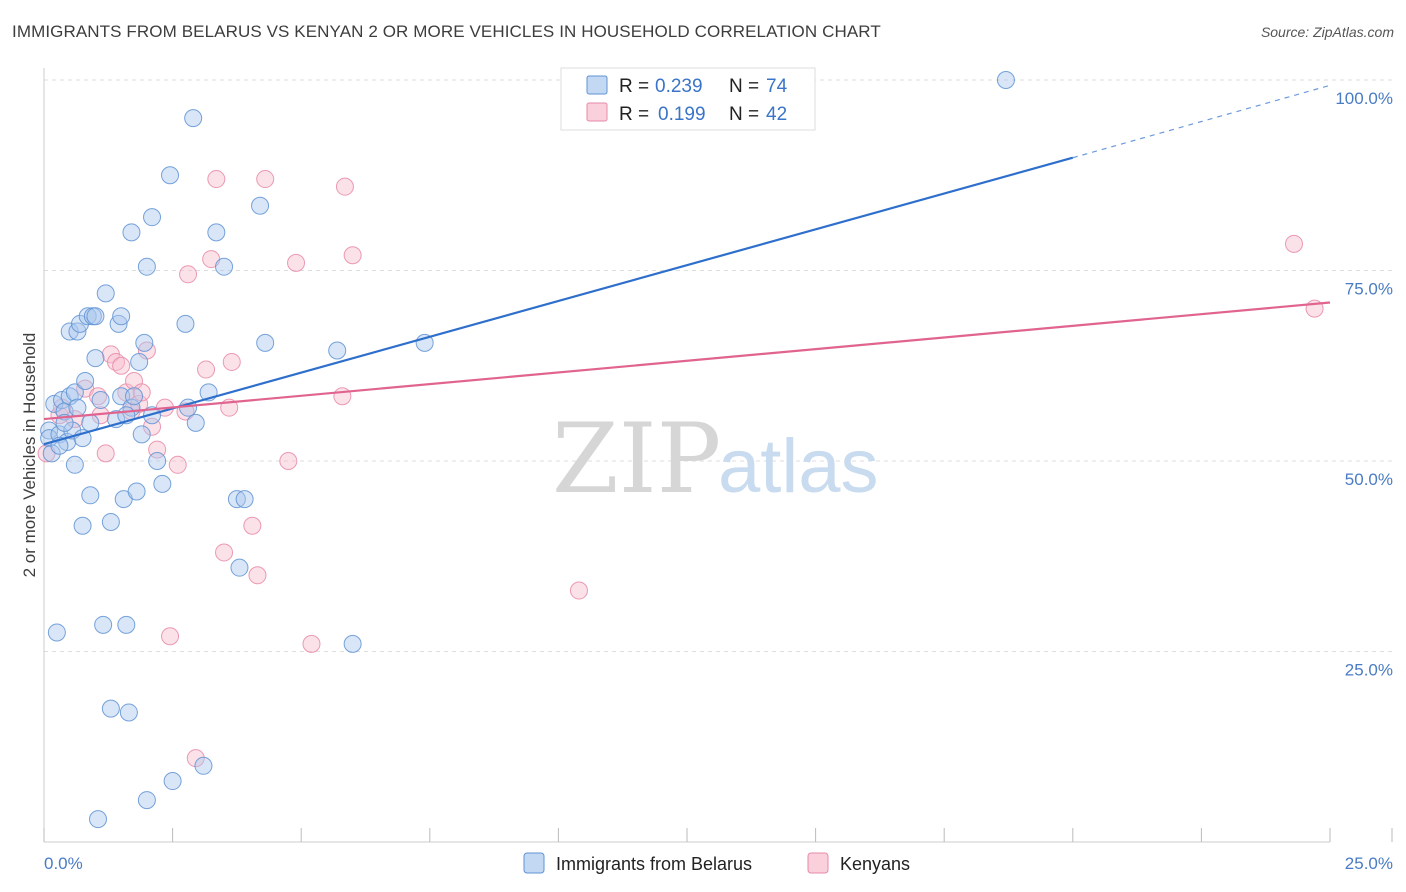  What do you see at coordinates (744, 86) in the screenshot?
I see `legend-n-label-belarus: N =` at bounding box center [744, 86].